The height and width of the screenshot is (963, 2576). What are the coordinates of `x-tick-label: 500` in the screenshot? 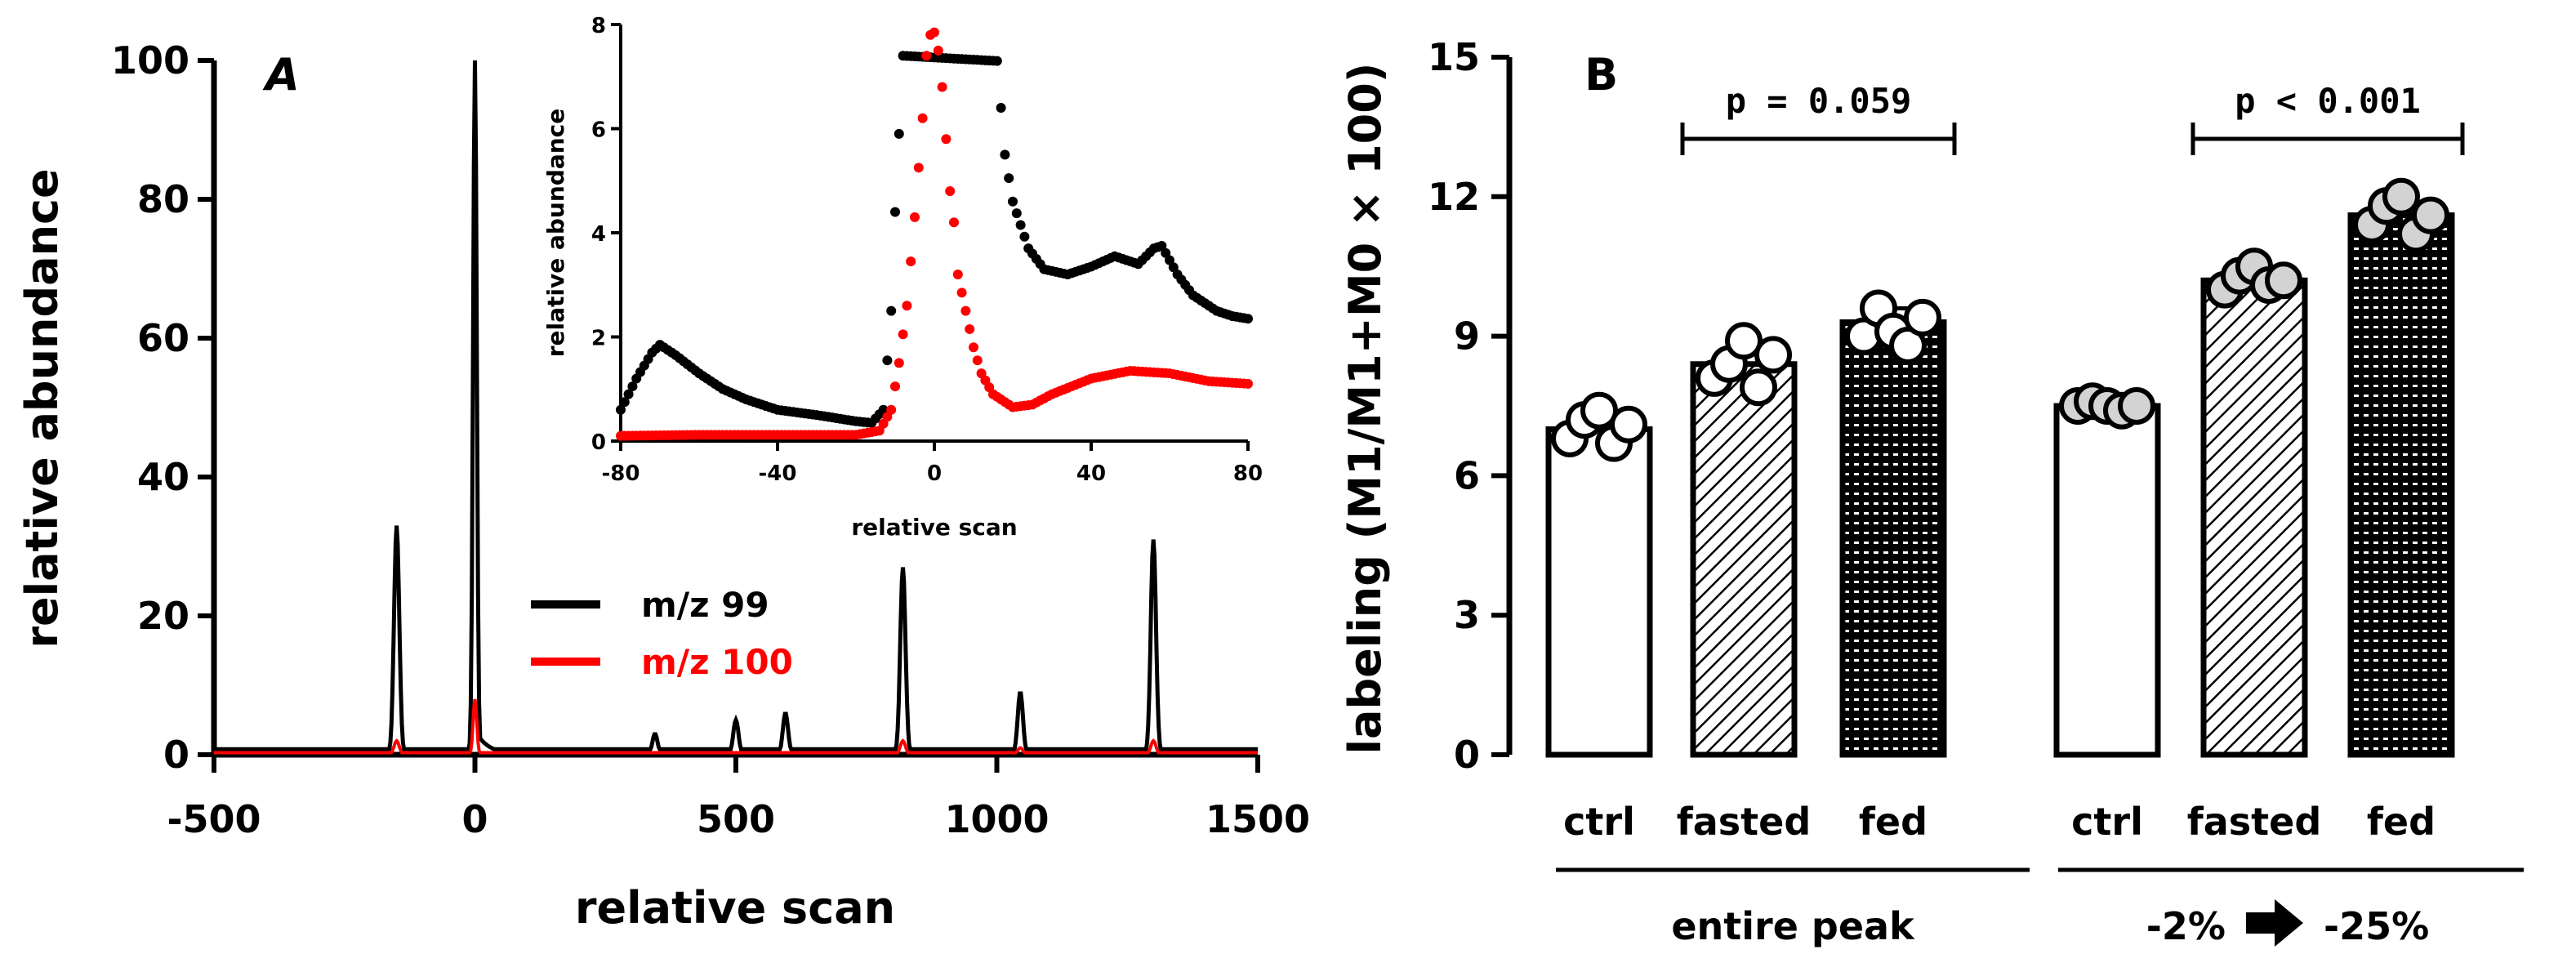 It's located at (736, 819).